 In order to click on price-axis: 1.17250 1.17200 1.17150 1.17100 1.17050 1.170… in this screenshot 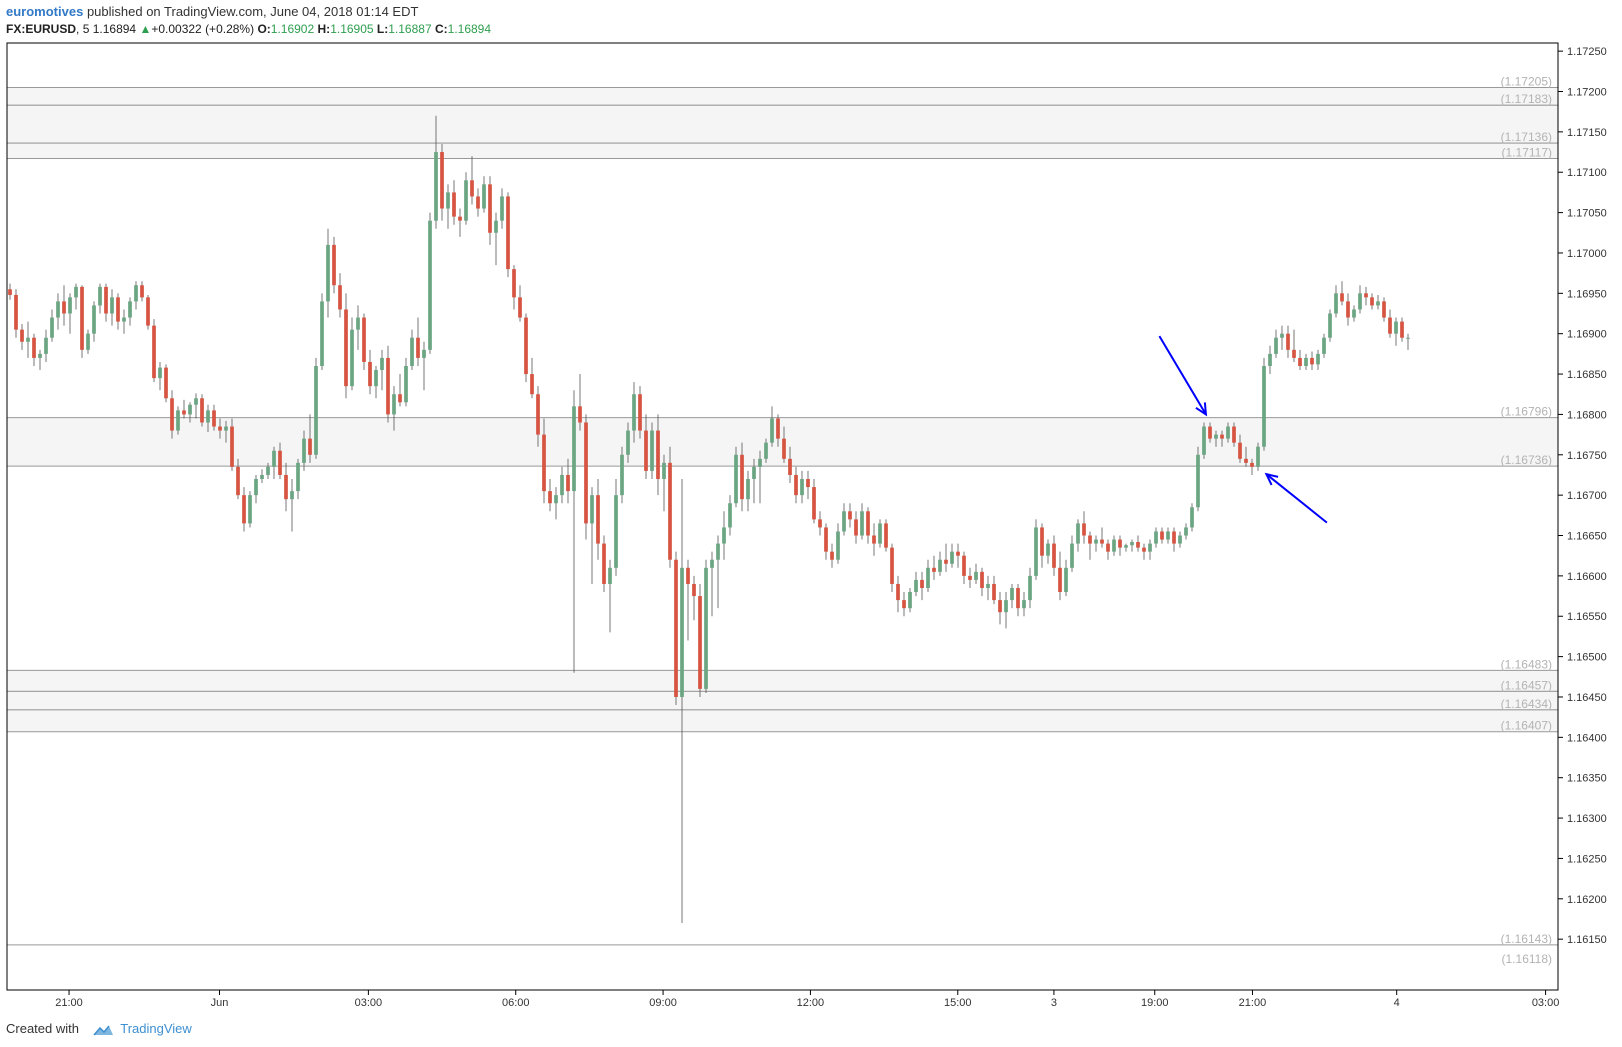, I will do `click(1582, 496)`.